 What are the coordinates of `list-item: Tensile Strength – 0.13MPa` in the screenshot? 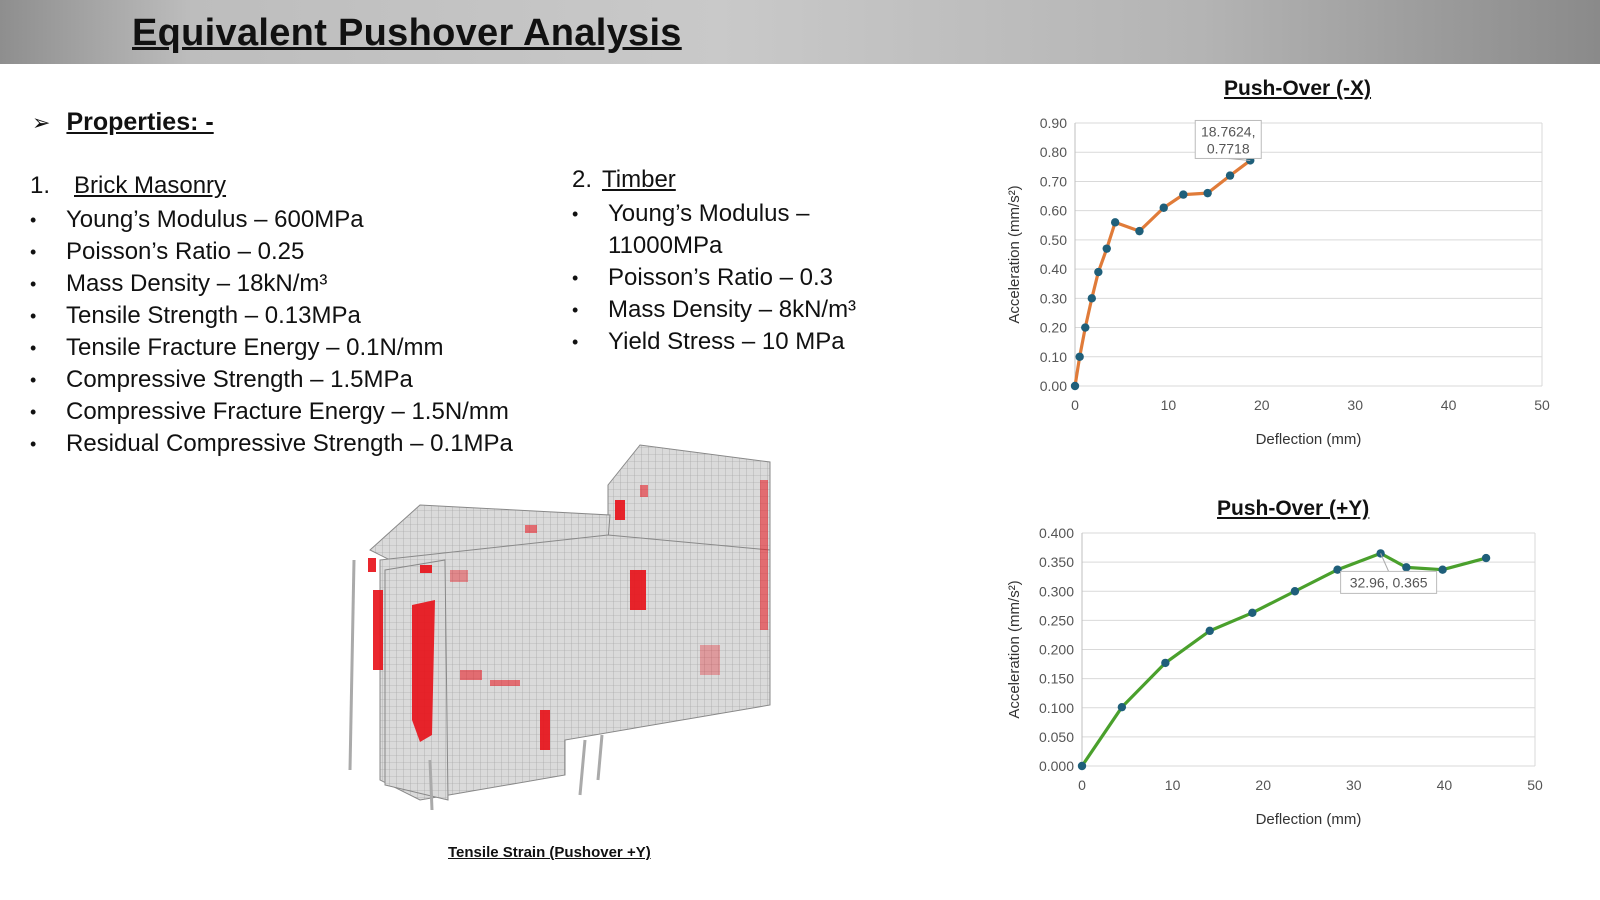 It's located at (271, 316).